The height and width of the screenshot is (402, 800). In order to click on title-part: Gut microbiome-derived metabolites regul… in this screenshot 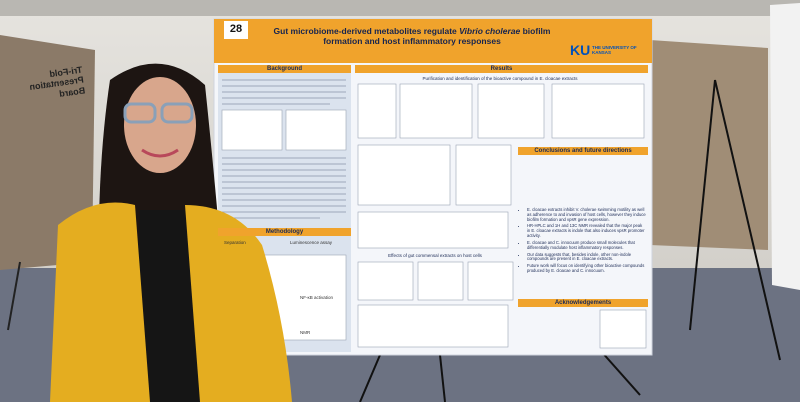, I will do `click(366, 31)`.